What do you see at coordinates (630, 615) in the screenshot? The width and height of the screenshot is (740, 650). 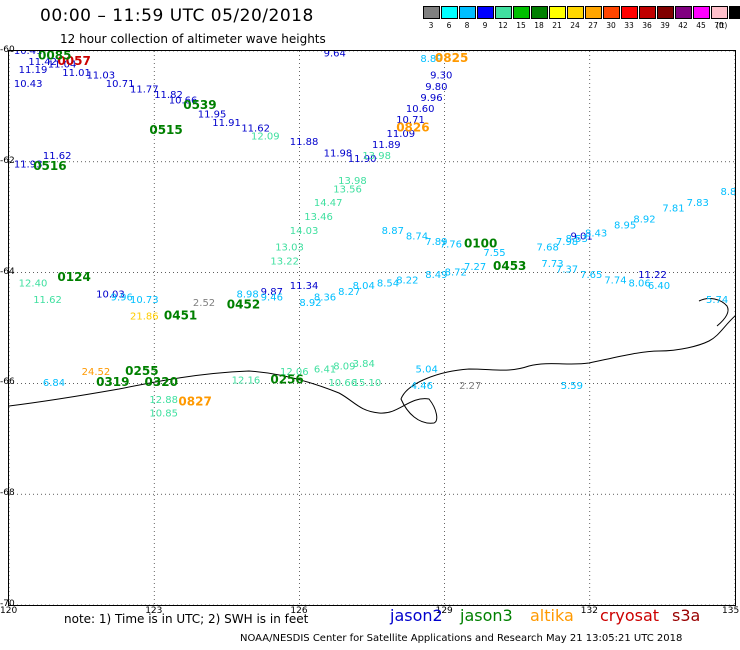 I see `satellite-cryosat: cryosat` at bounding box center [630, 615].